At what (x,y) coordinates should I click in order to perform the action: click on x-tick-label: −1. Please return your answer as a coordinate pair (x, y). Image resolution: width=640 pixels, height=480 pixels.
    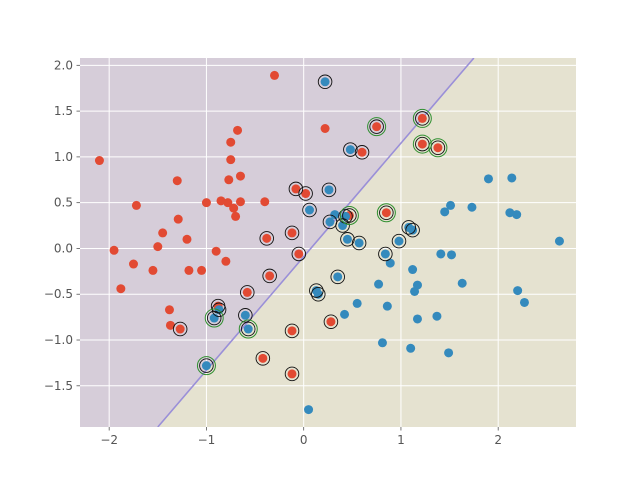
    Looking at the image, I should click on (207, 440).